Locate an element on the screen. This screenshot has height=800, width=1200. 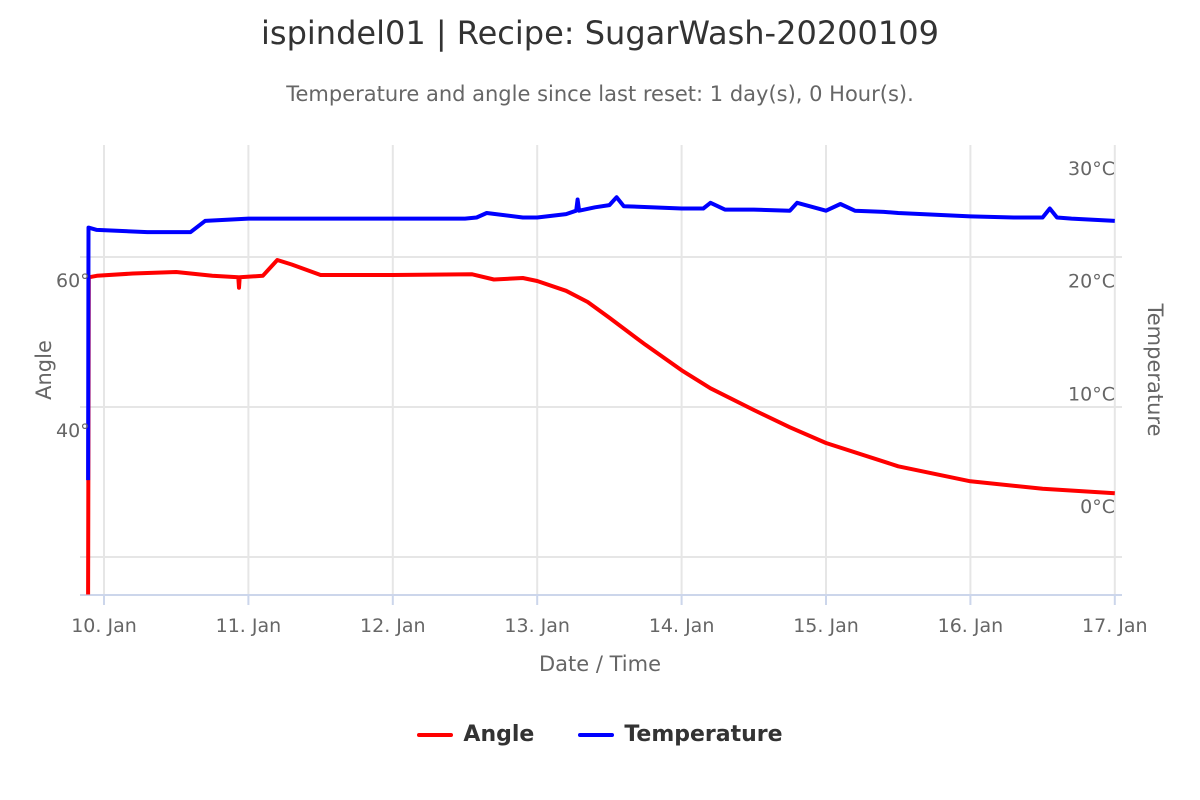
y-left-axis-title: Angle is located at coordinates (44, 370).